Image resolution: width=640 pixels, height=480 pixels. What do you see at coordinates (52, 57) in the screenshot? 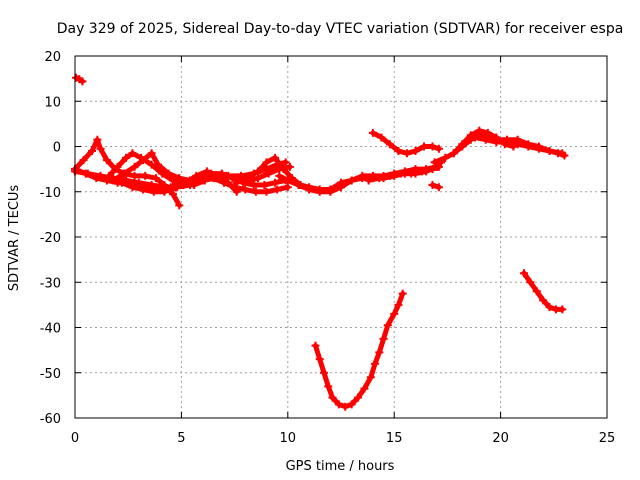
I see `y-tick-label: 20` at bounding box center [52, 57].